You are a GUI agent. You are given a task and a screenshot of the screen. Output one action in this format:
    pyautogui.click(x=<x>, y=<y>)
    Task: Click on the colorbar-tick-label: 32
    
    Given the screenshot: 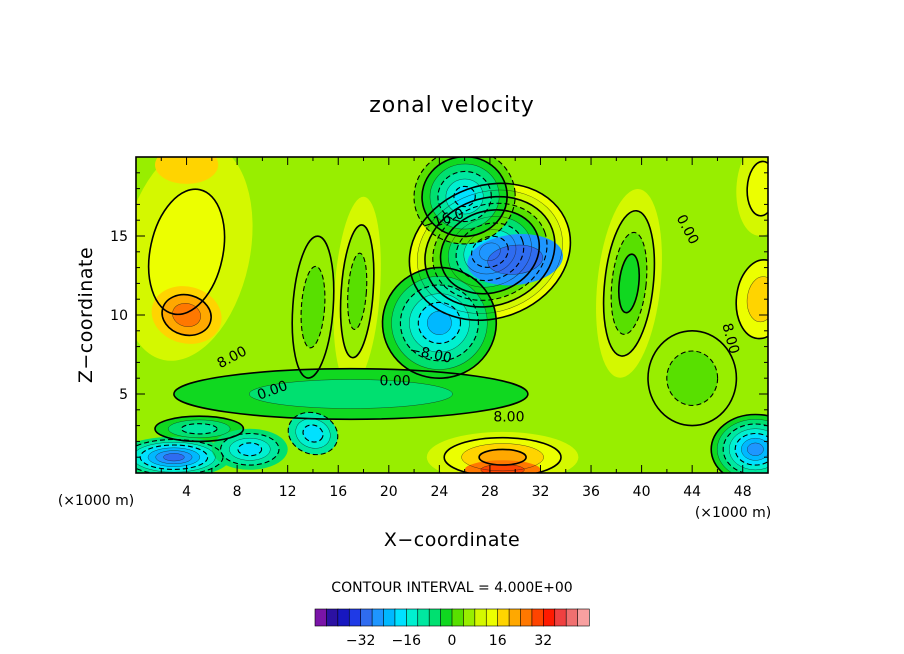 What is the action you would take?
    pyautogui.click(x=543, y=641)
    